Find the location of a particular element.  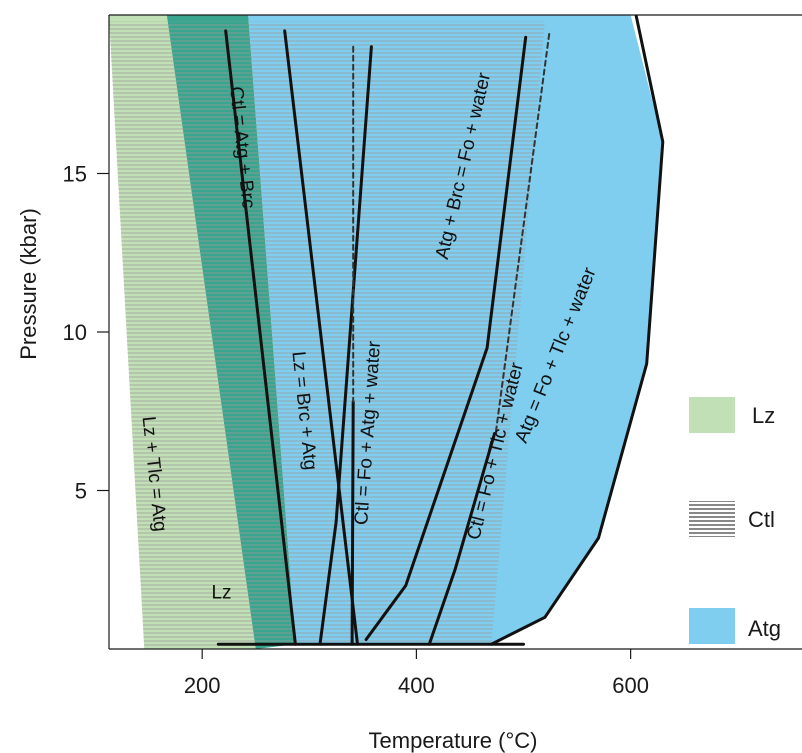

x-ticks: 200 400 600 is located at coordinates (416, 673).